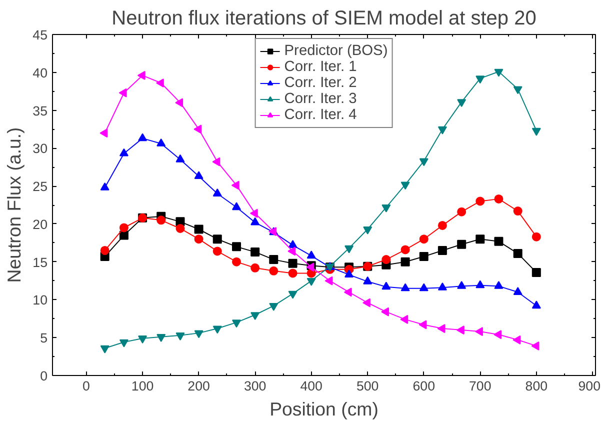  What do you see at coordinates (40, 110) in the screenshot?
I see `y-tick-label: 35` at bounding box center [40, 110].